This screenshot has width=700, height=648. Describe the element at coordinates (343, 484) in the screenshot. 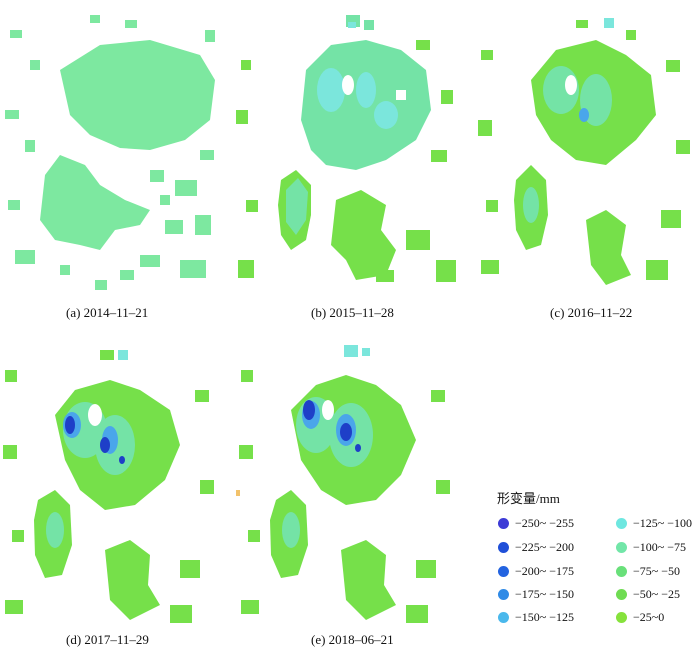

I see `deformation-map-e` at that location.